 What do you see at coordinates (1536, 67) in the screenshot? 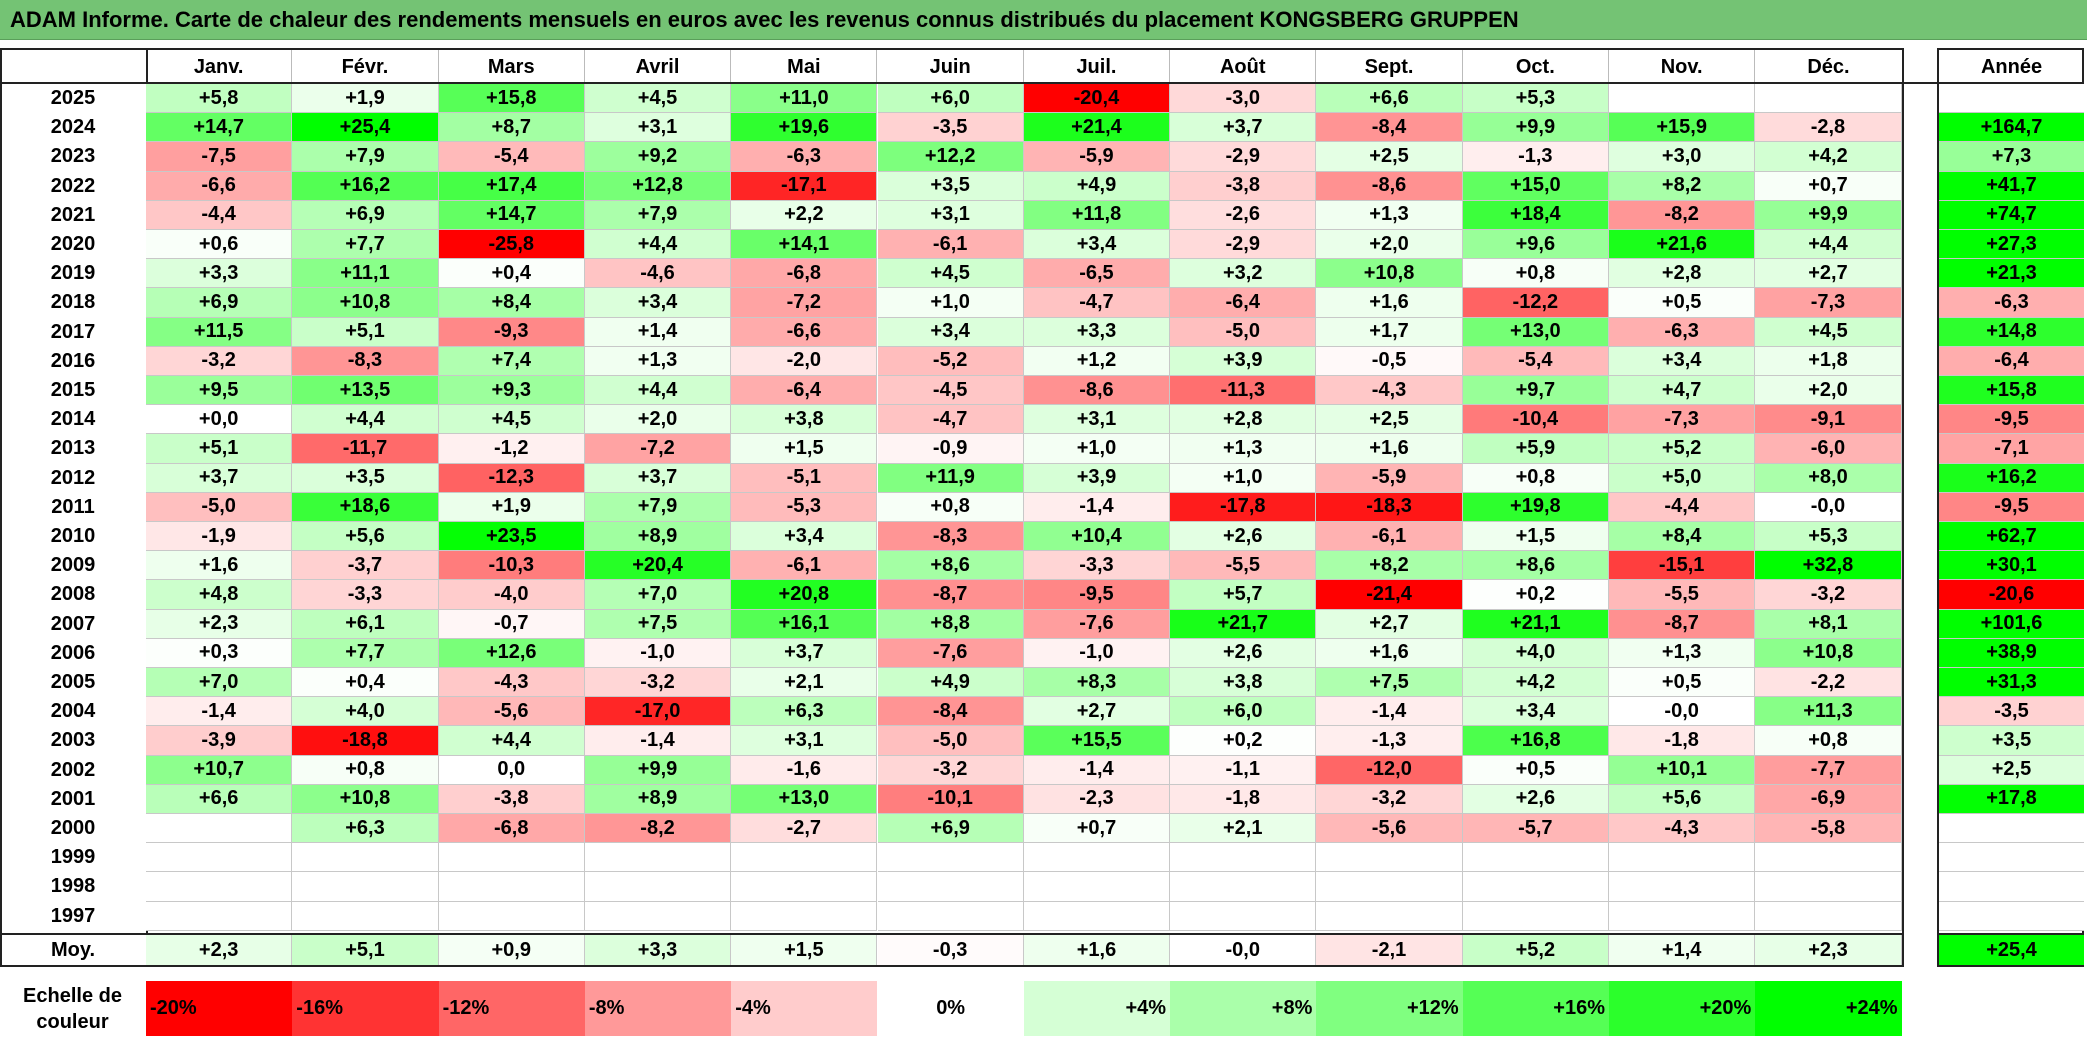
I see `column-header: Oct.` at bounding box center [1536, 67].